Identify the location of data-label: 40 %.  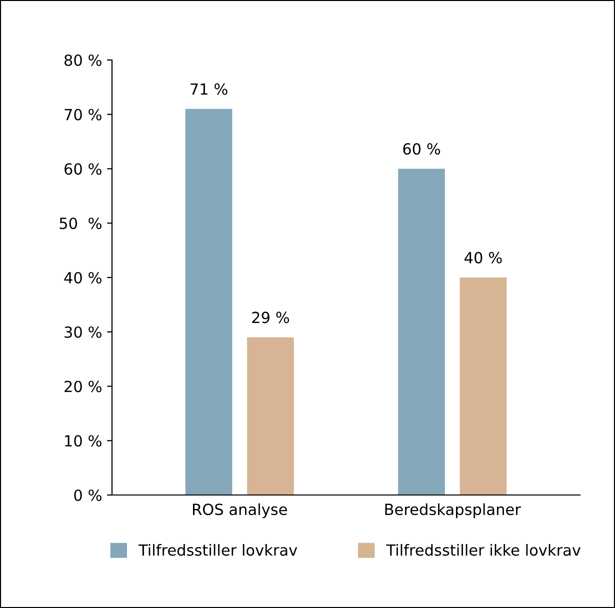
(483, 258).